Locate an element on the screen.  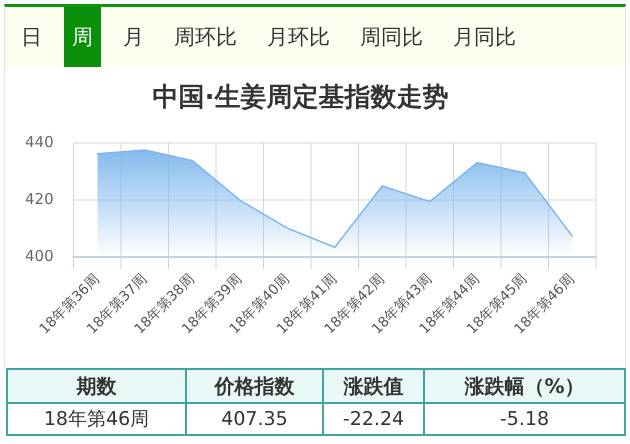
text: -22.24 is located at coordinates (373, 419).